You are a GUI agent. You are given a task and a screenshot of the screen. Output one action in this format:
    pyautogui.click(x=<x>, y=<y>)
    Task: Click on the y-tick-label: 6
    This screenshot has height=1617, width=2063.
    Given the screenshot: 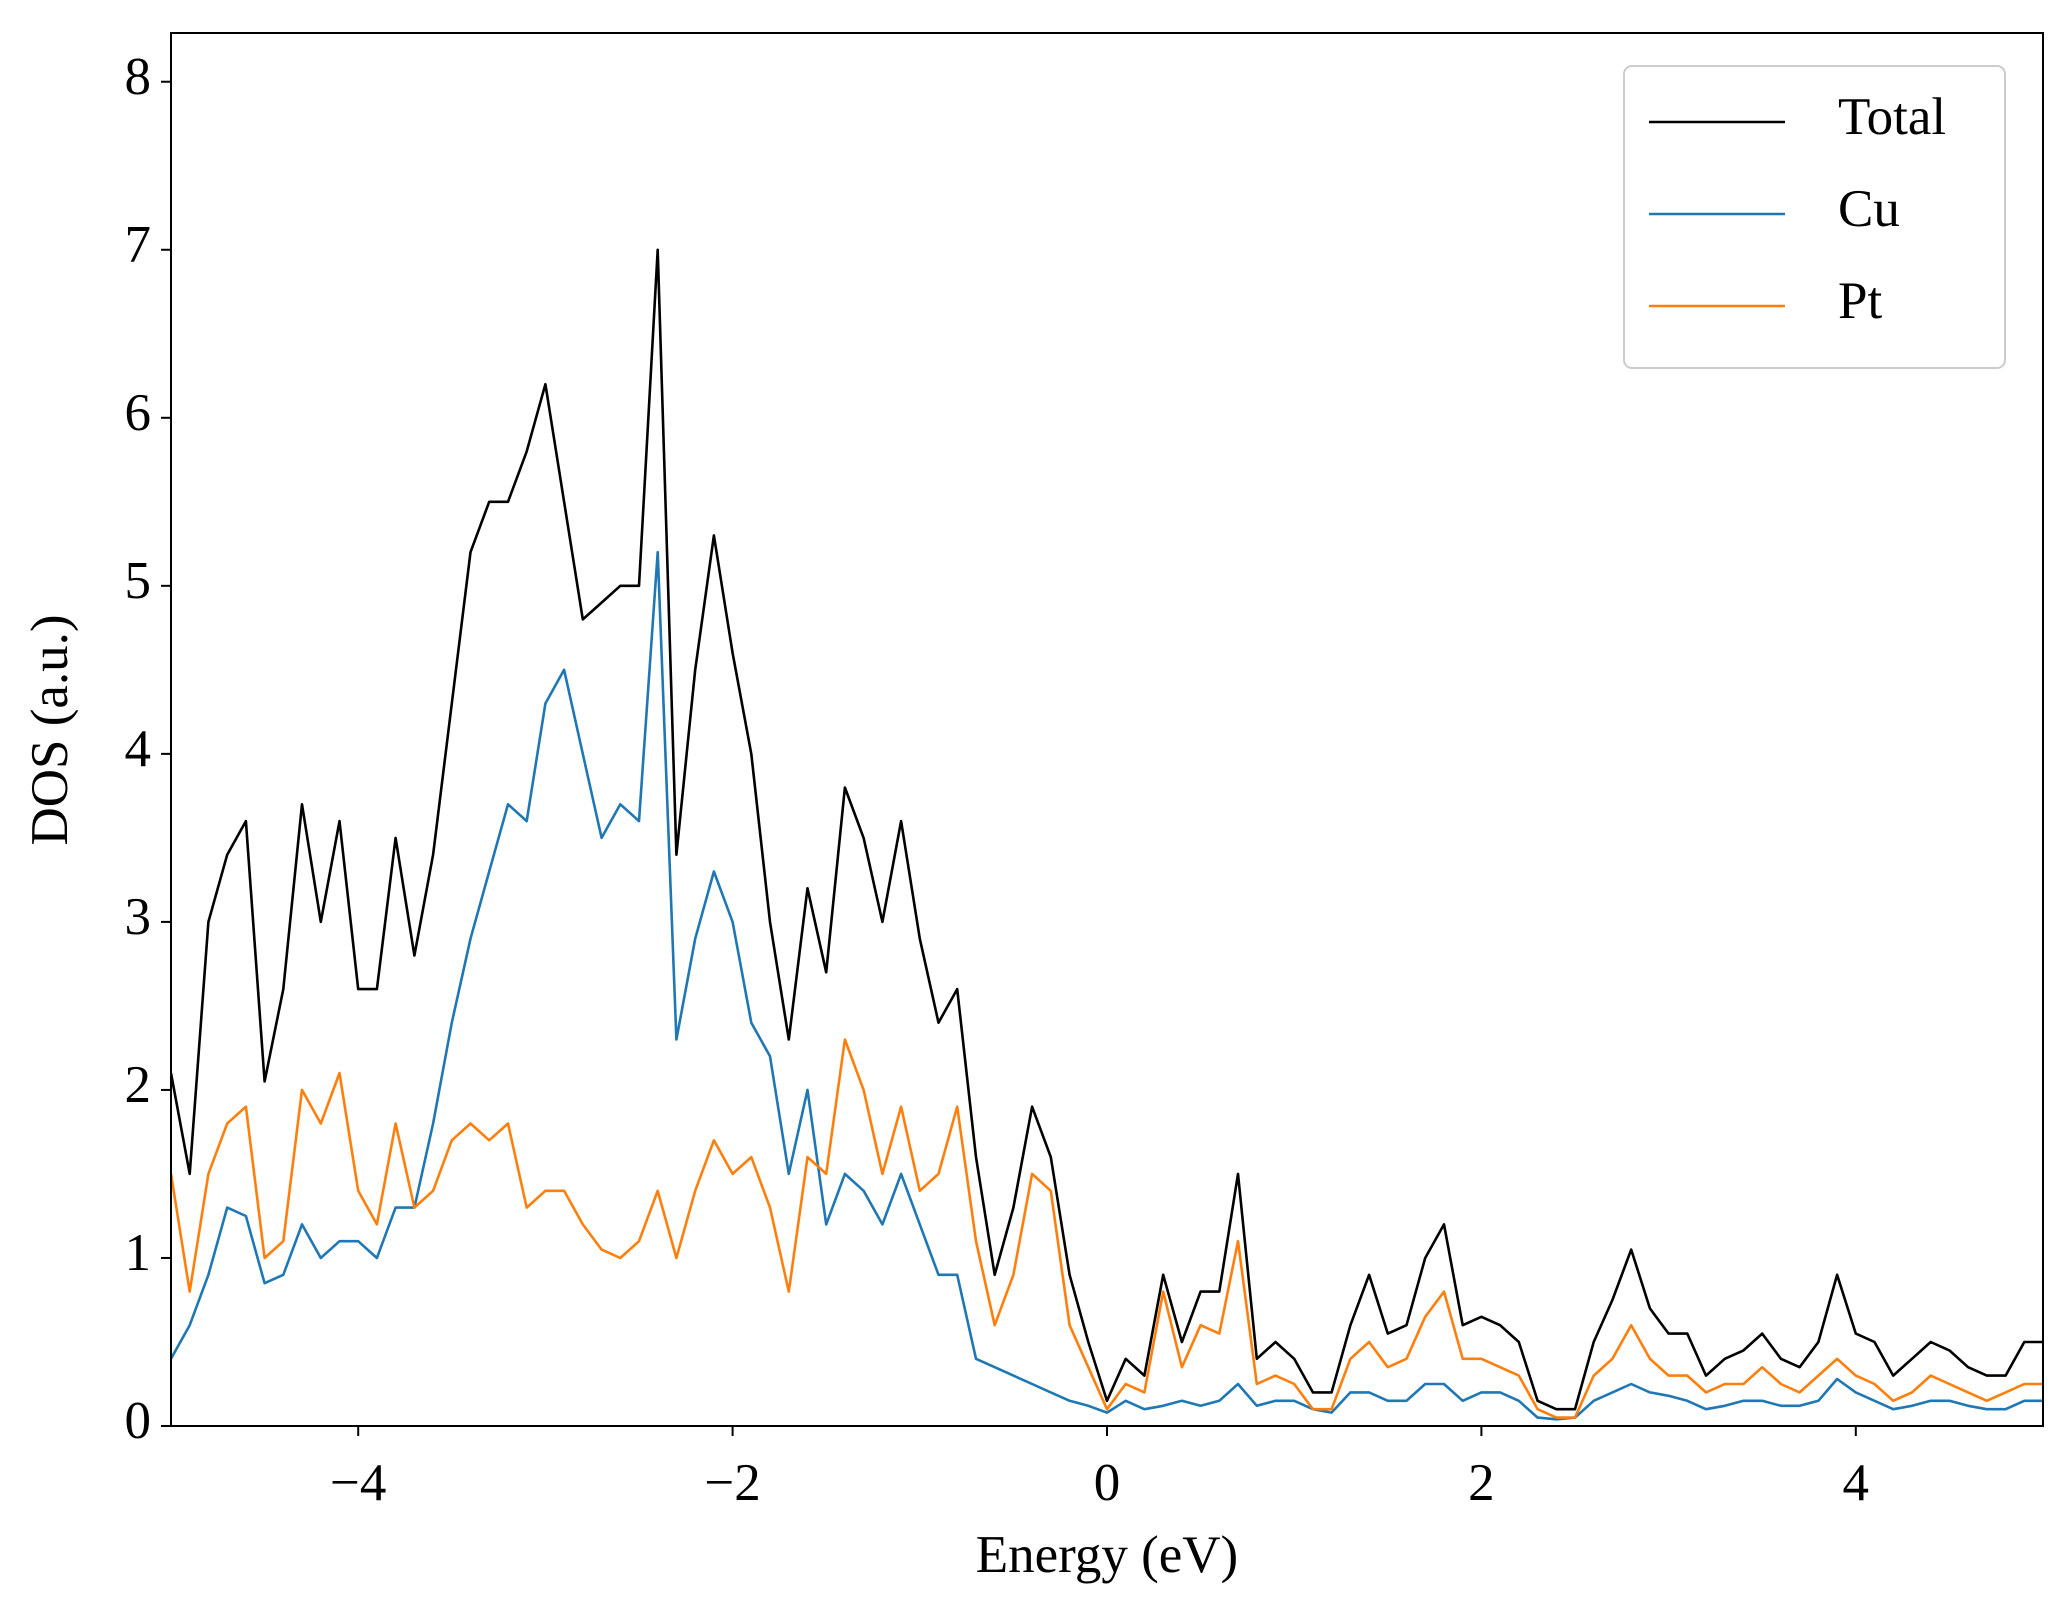 What is the action you would take?
    pyautogui.click(x=138, y=413)
    